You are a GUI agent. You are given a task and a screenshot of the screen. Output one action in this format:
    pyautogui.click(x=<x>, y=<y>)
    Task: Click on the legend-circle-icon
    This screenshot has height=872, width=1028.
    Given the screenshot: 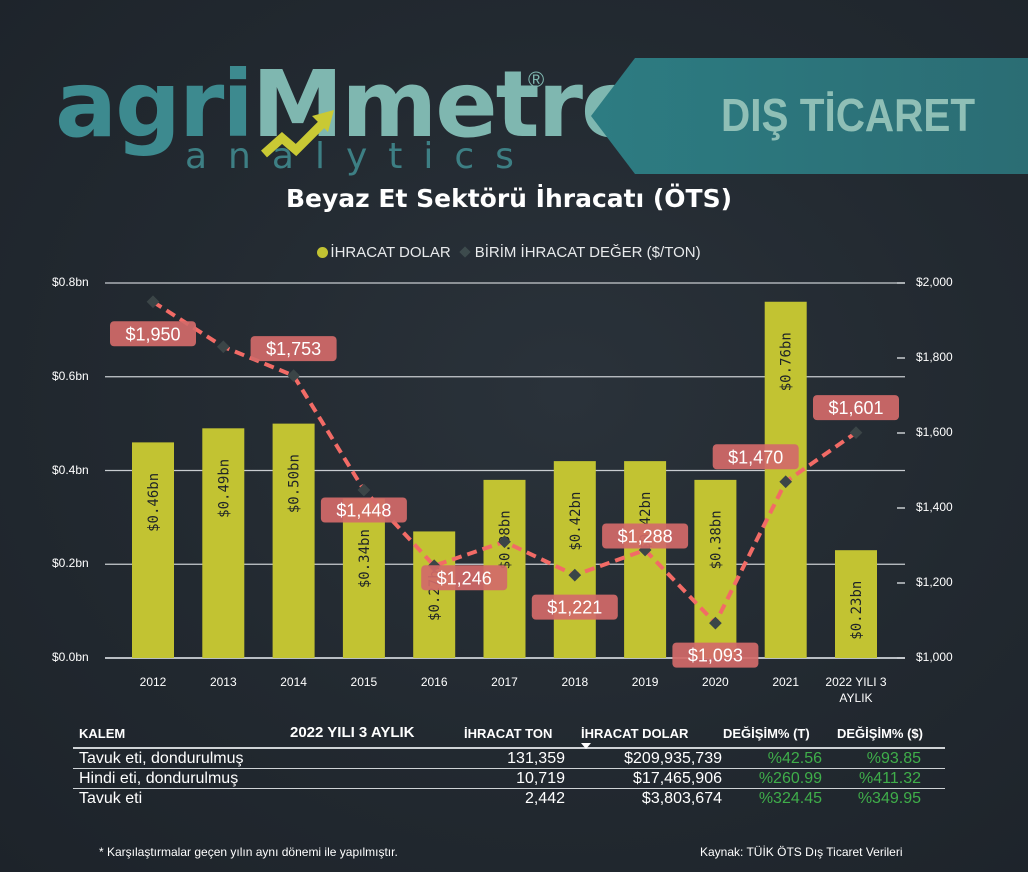 What is the action you would take?
    pyautogui.click(x=323, y=252)
    